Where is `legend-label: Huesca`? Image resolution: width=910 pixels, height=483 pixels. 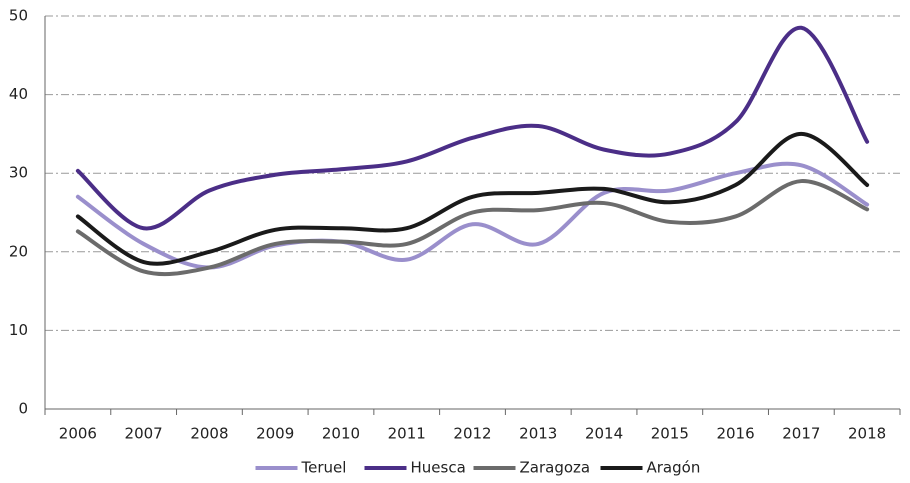 legend-label: Huesca is located at coordinates (438, 468).